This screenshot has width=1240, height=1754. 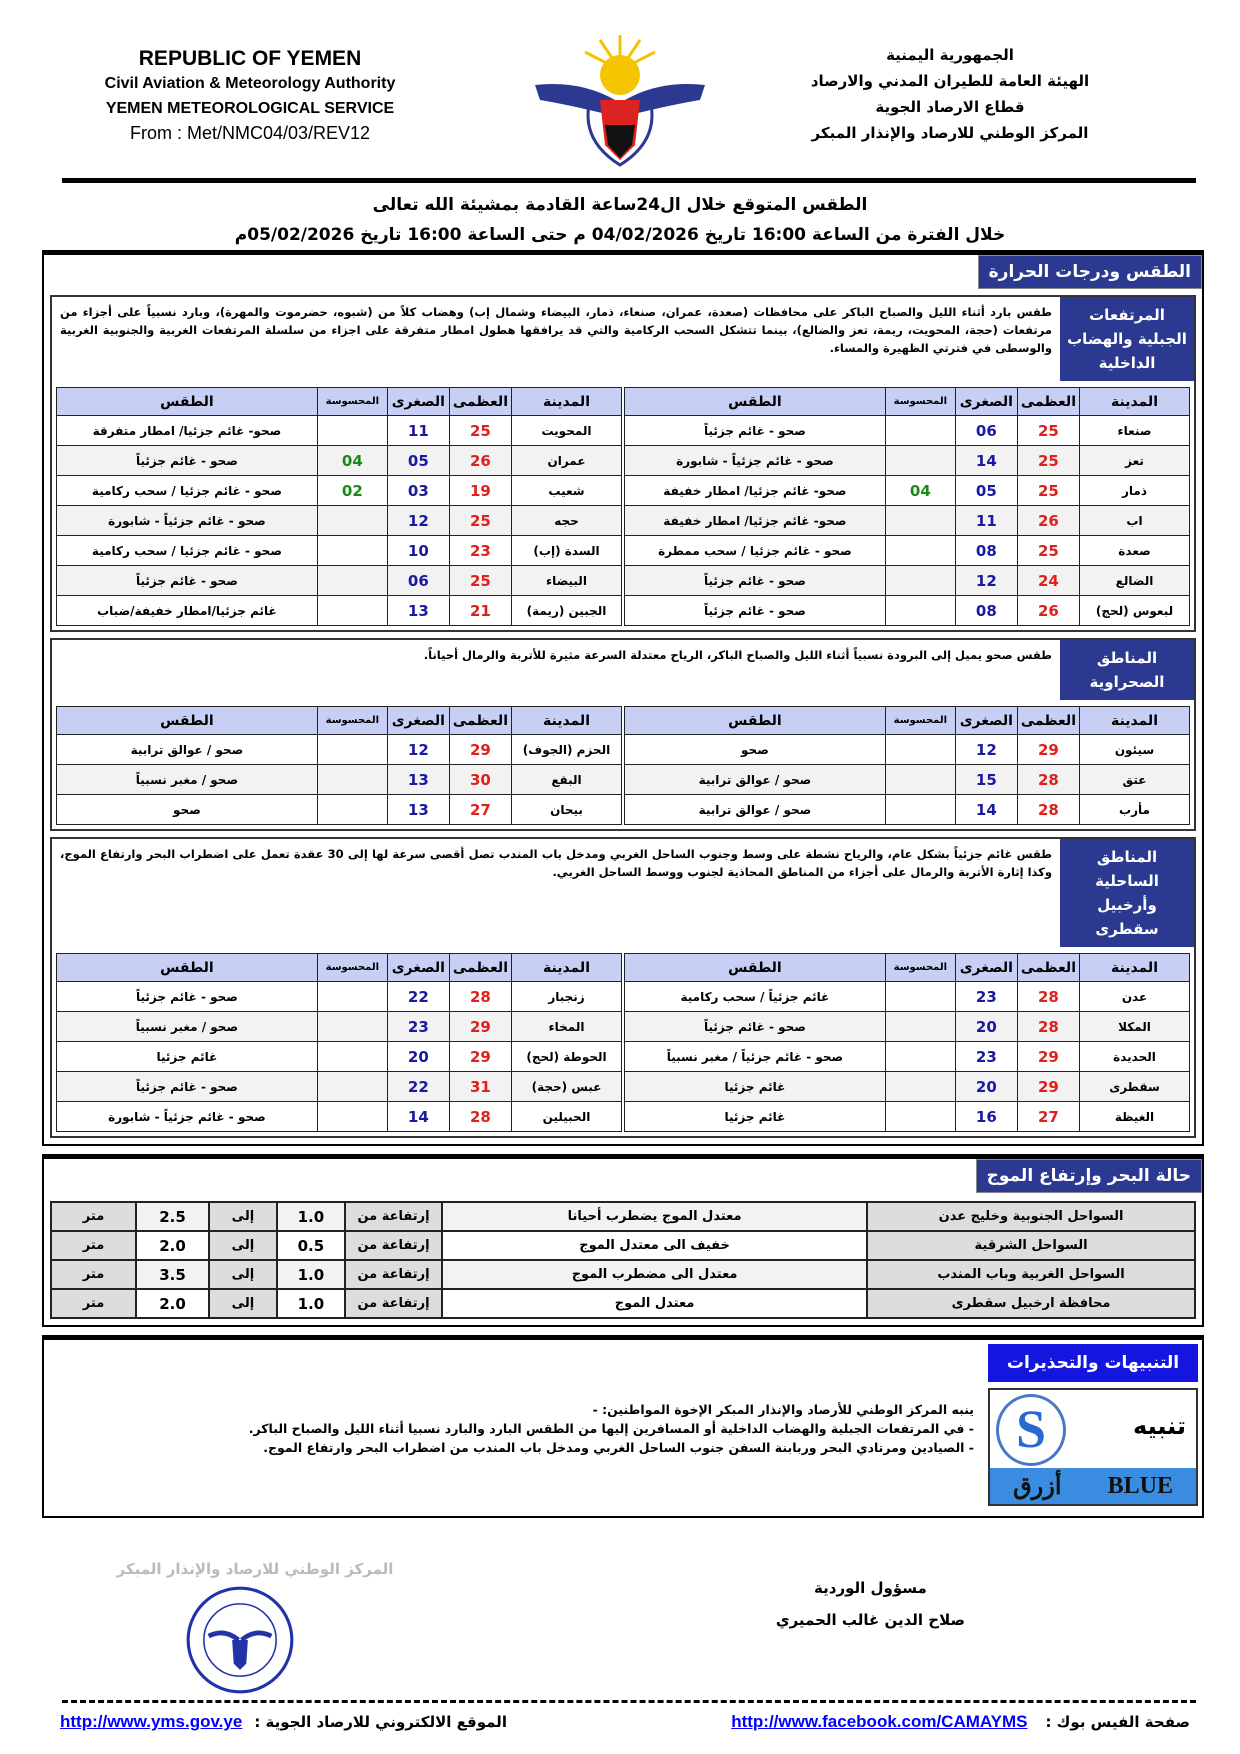 I want to click on facebook-link: http://www.facebook.com/CAMAYMS, so click(x=879, y=1721).